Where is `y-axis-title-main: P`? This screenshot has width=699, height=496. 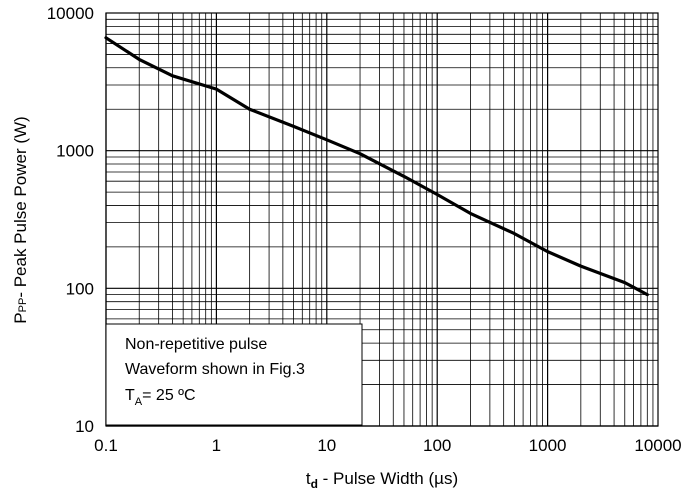
y-axis-title-main: P is located at coordinates (20, 317).